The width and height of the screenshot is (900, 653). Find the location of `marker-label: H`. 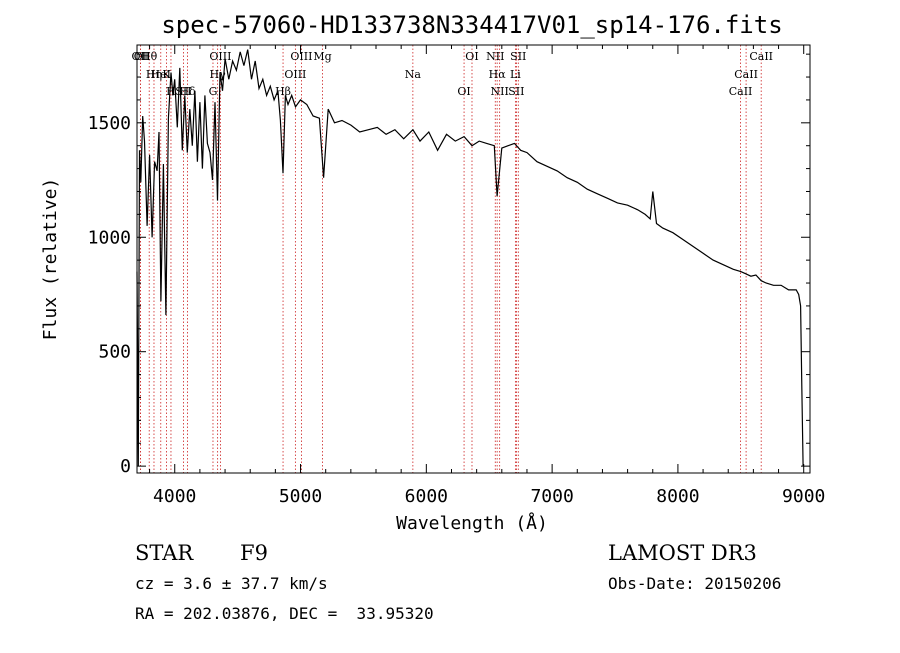

marker-label: H is located at coordinates (171, 91).